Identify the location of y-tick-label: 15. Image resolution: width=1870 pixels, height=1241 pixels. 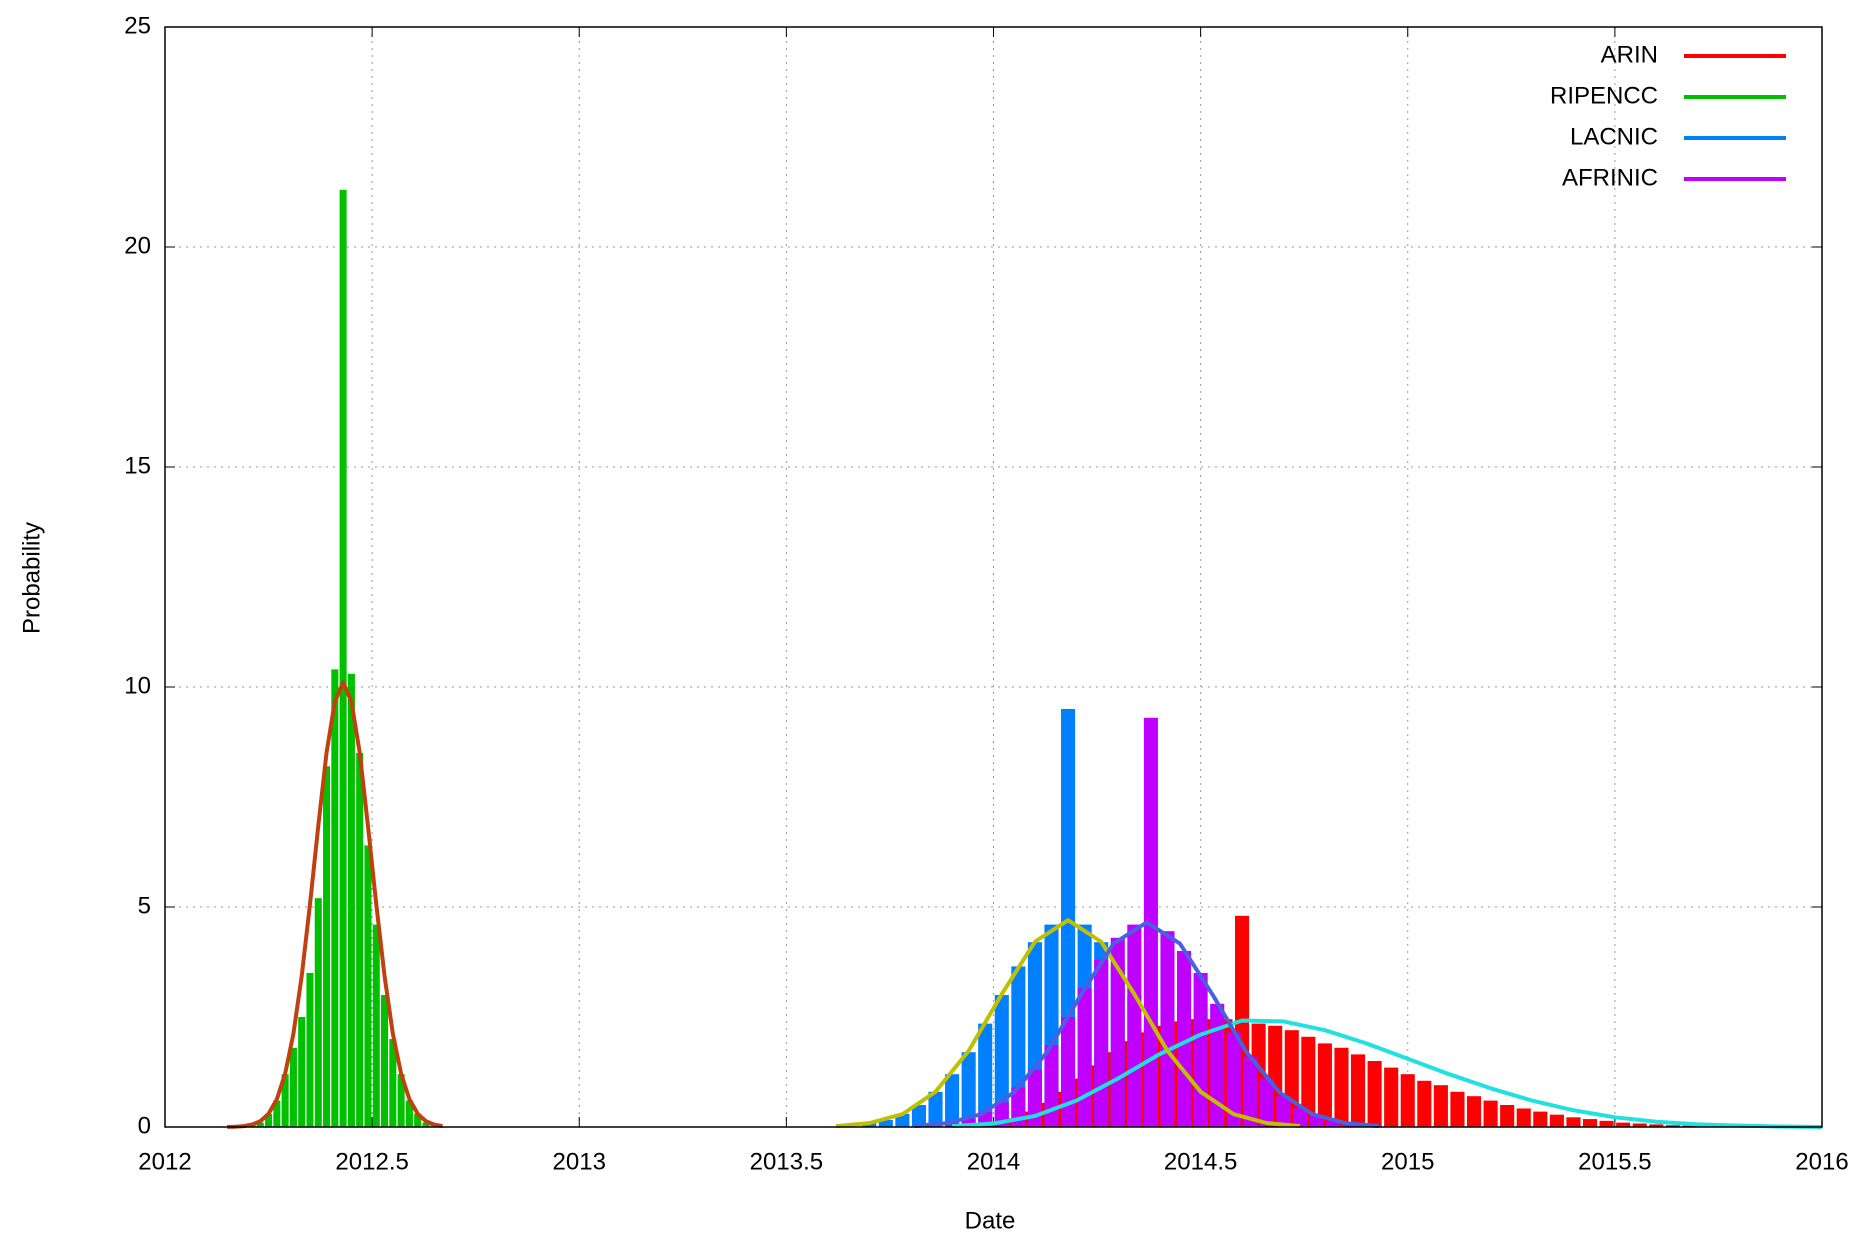
(137, 465).